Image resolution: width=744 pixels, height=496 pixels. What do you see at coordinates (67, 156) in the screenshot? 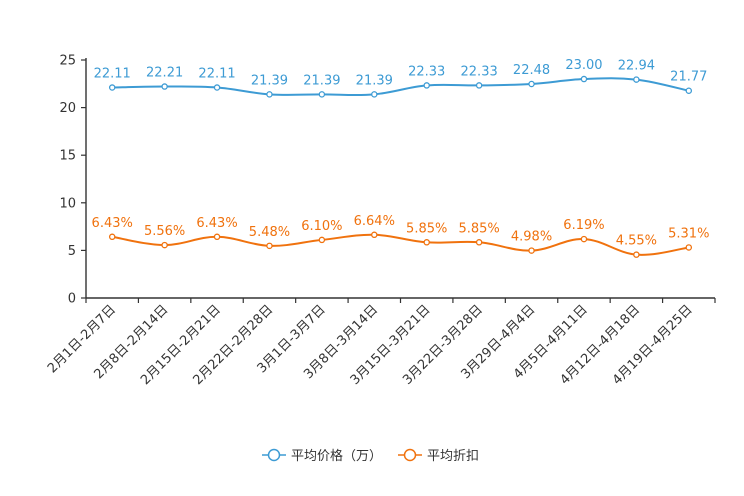
I see `y-tick-label: 15` at bounding box center [67, 156].